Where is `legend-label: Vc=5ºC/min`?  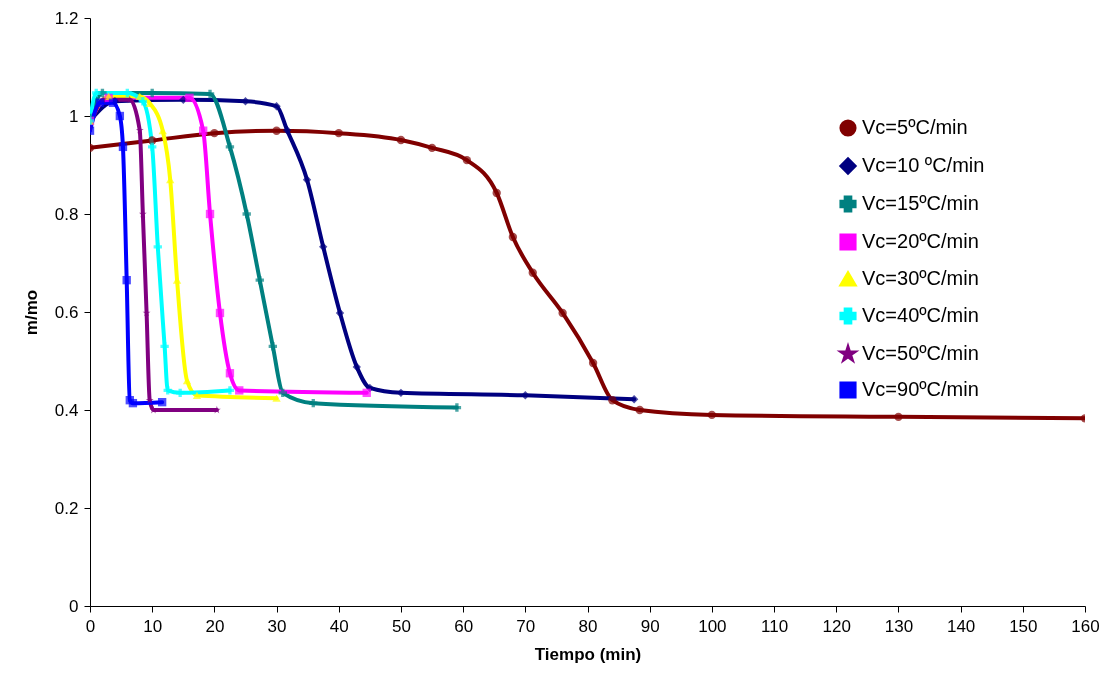
legend-label: Vc=5ºC/min is located at coordinates (915, 127).